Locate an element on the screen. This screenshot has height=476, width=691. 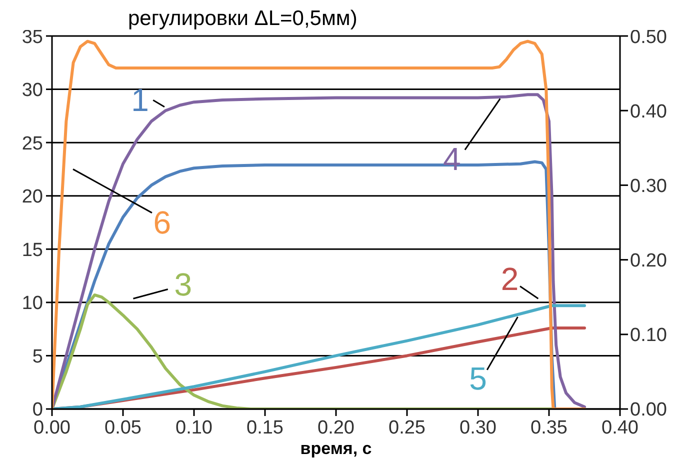
y-tick-label: 20 is located at coordinates (32, 197).